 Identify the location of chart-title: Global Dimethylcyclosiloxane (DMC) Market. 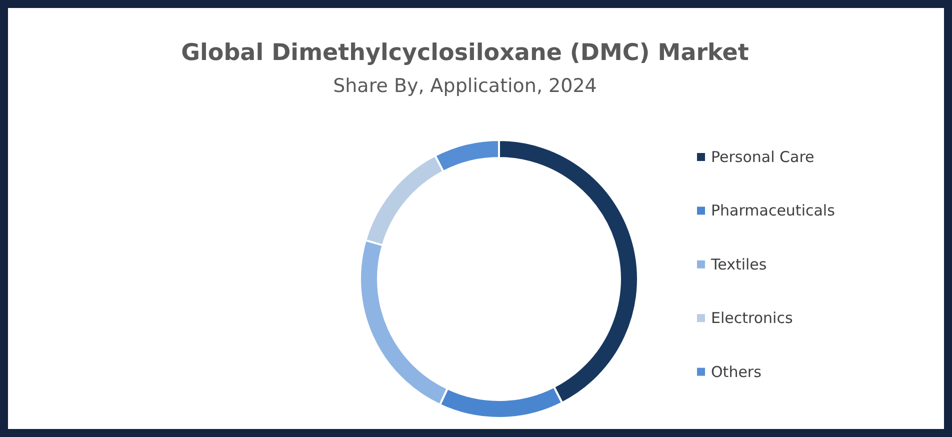
(465, 53).